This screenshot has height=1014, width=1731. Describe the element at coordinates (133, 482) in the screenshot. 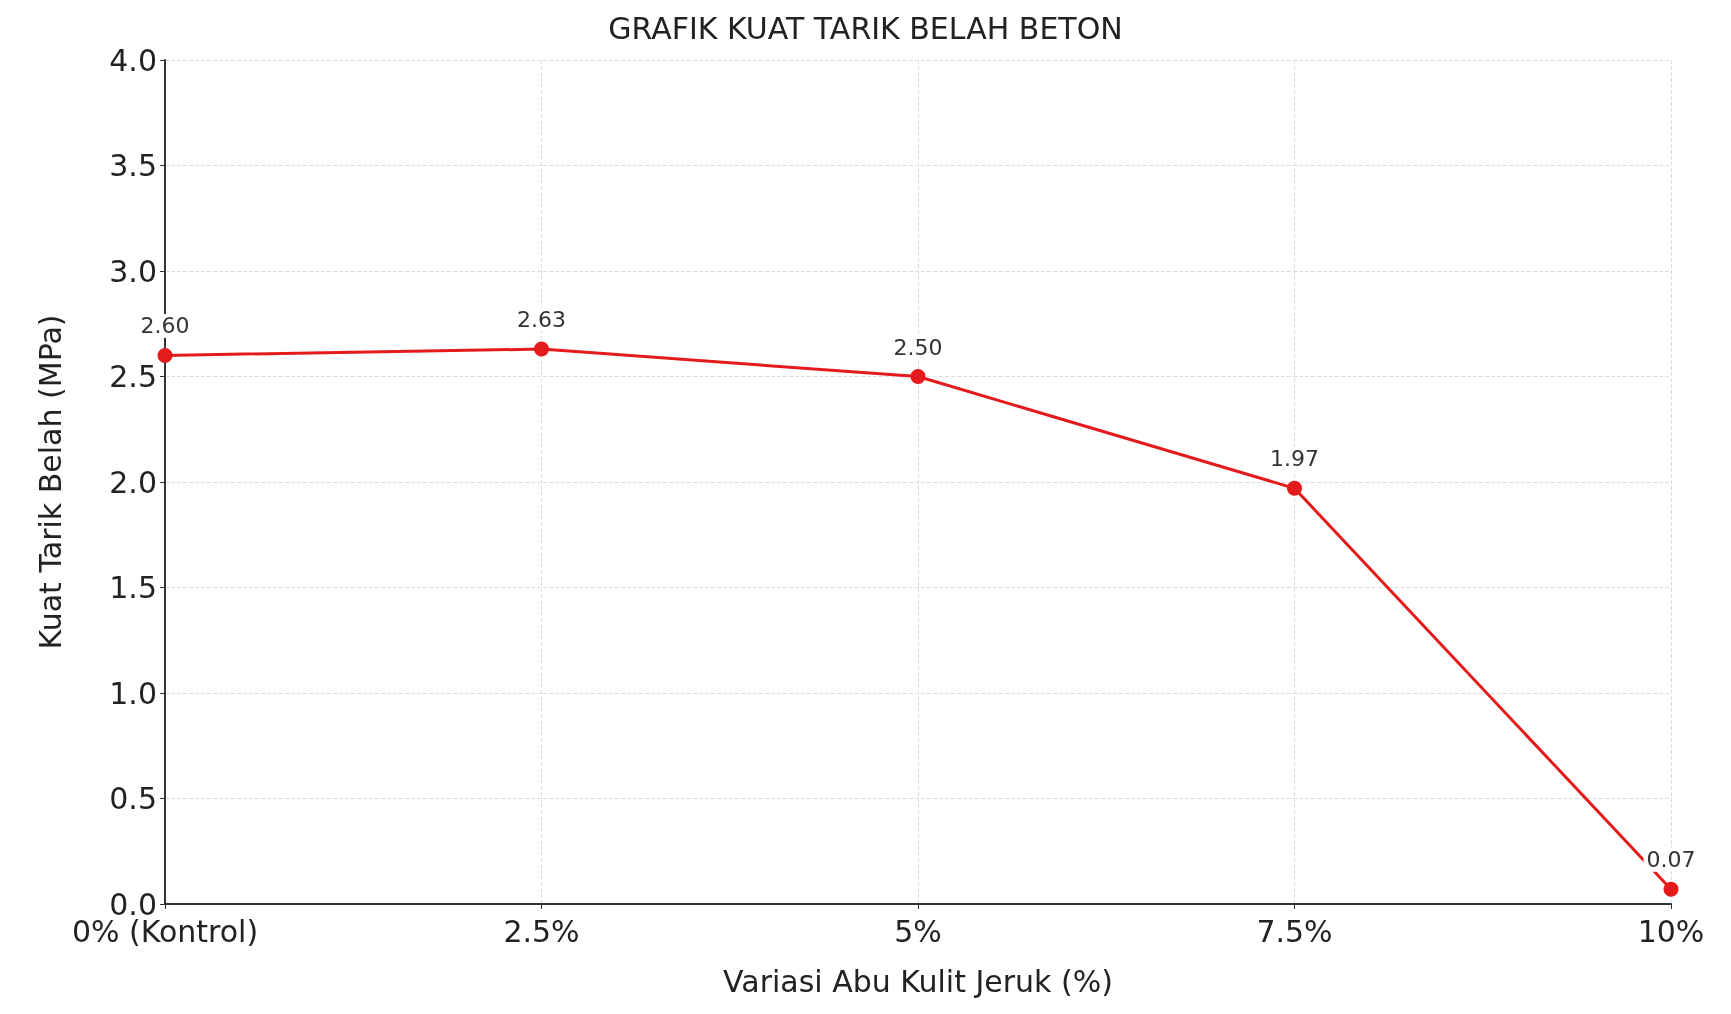

I see `y-tick-label: 2.0` at that location.